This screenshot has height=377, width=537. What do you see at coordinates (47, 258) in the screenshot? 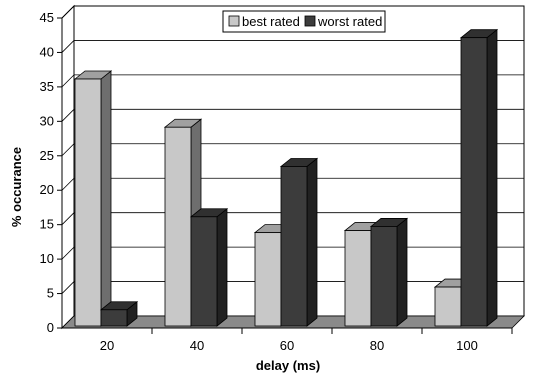
I see `y-tick-label: 10` at bounding box center [47, 258].